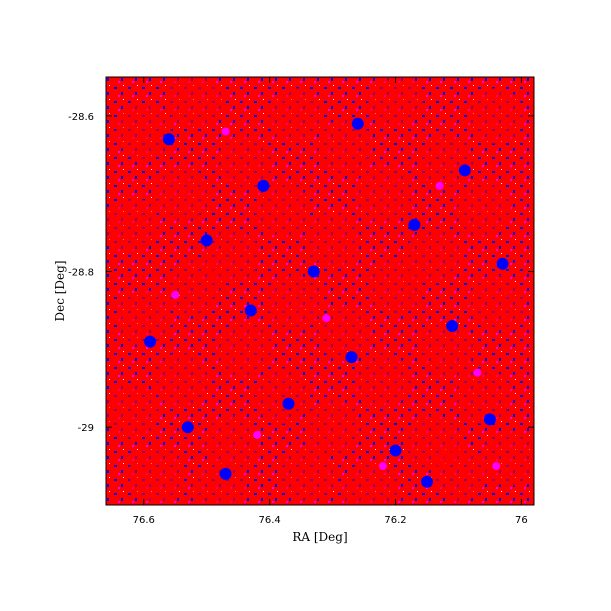 The width and height of the screenshot is (611, 611). I want to click on x-tick-label: 76.2, so click(395, 520).